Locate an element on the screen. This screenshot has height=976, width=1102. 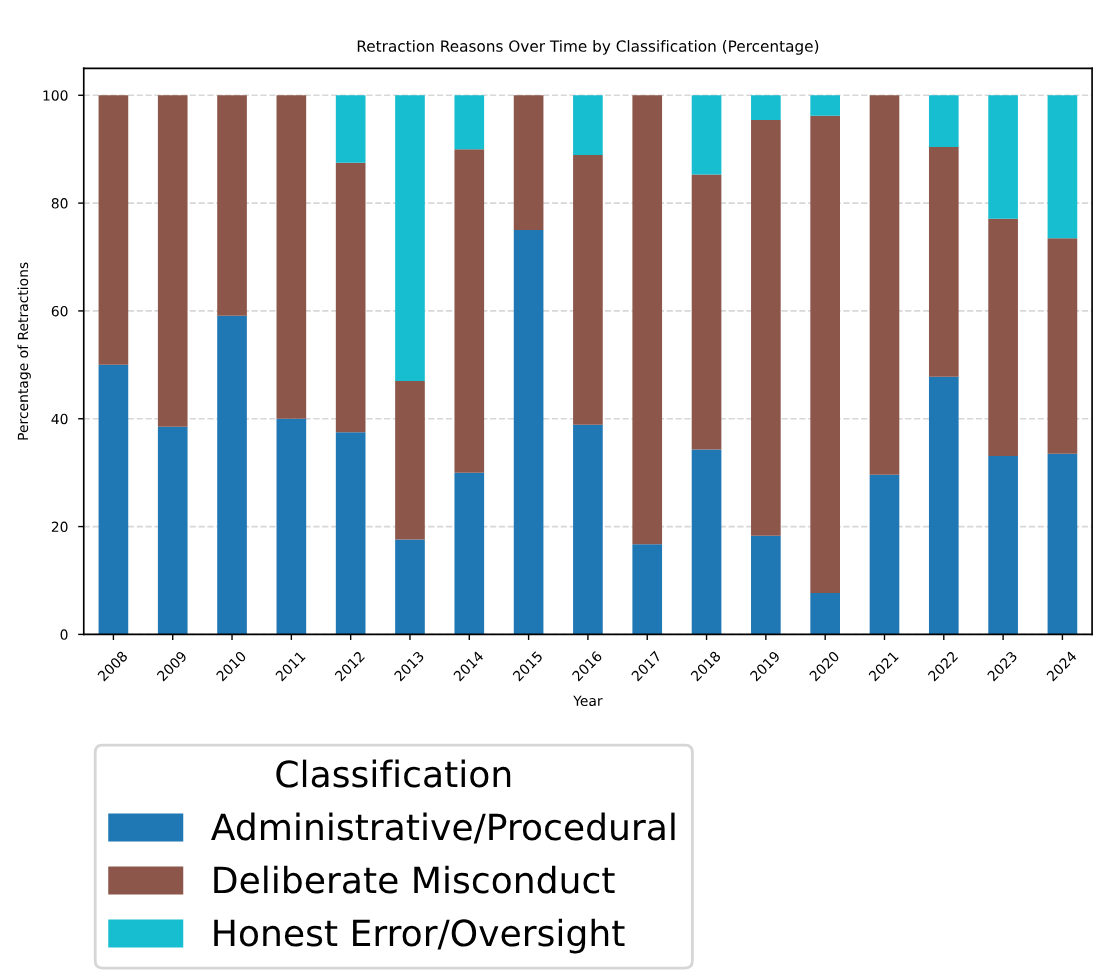
legend-label: Administrative/Procedural is located at coordinates (443, 828).